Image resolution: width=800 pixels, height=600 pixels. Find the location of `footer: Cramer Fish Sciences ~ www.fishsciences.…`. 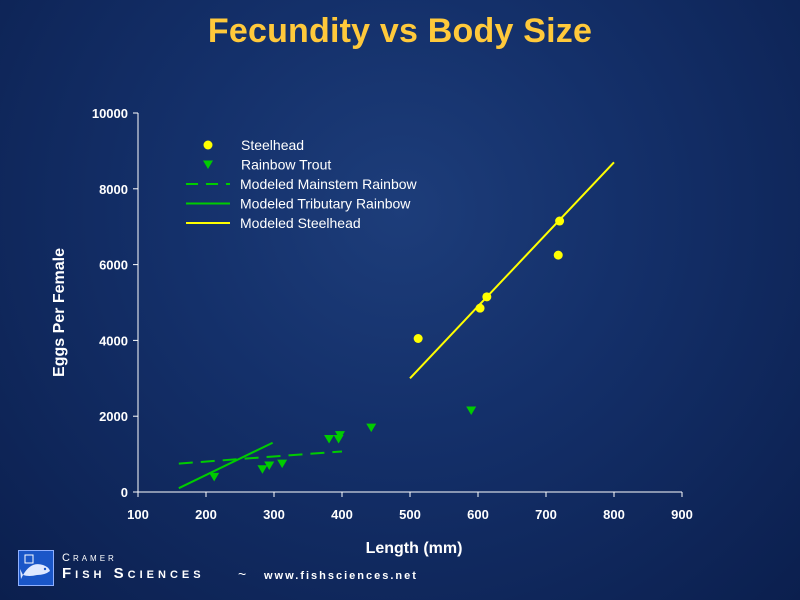

footer: Cramer Fish Sciences ~ www.fishsciences.… is located at coordinates (238, 569).